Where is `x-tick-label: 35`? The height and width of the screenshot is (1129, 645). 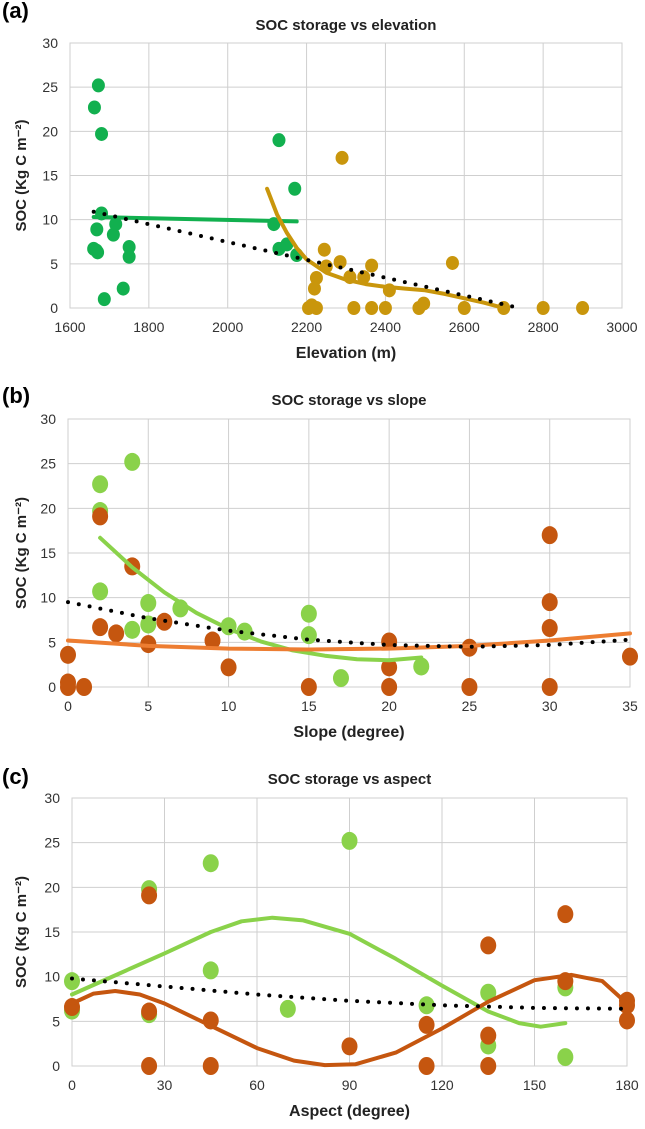 x-tick-label: 35 is located at coordinates (630, 706).